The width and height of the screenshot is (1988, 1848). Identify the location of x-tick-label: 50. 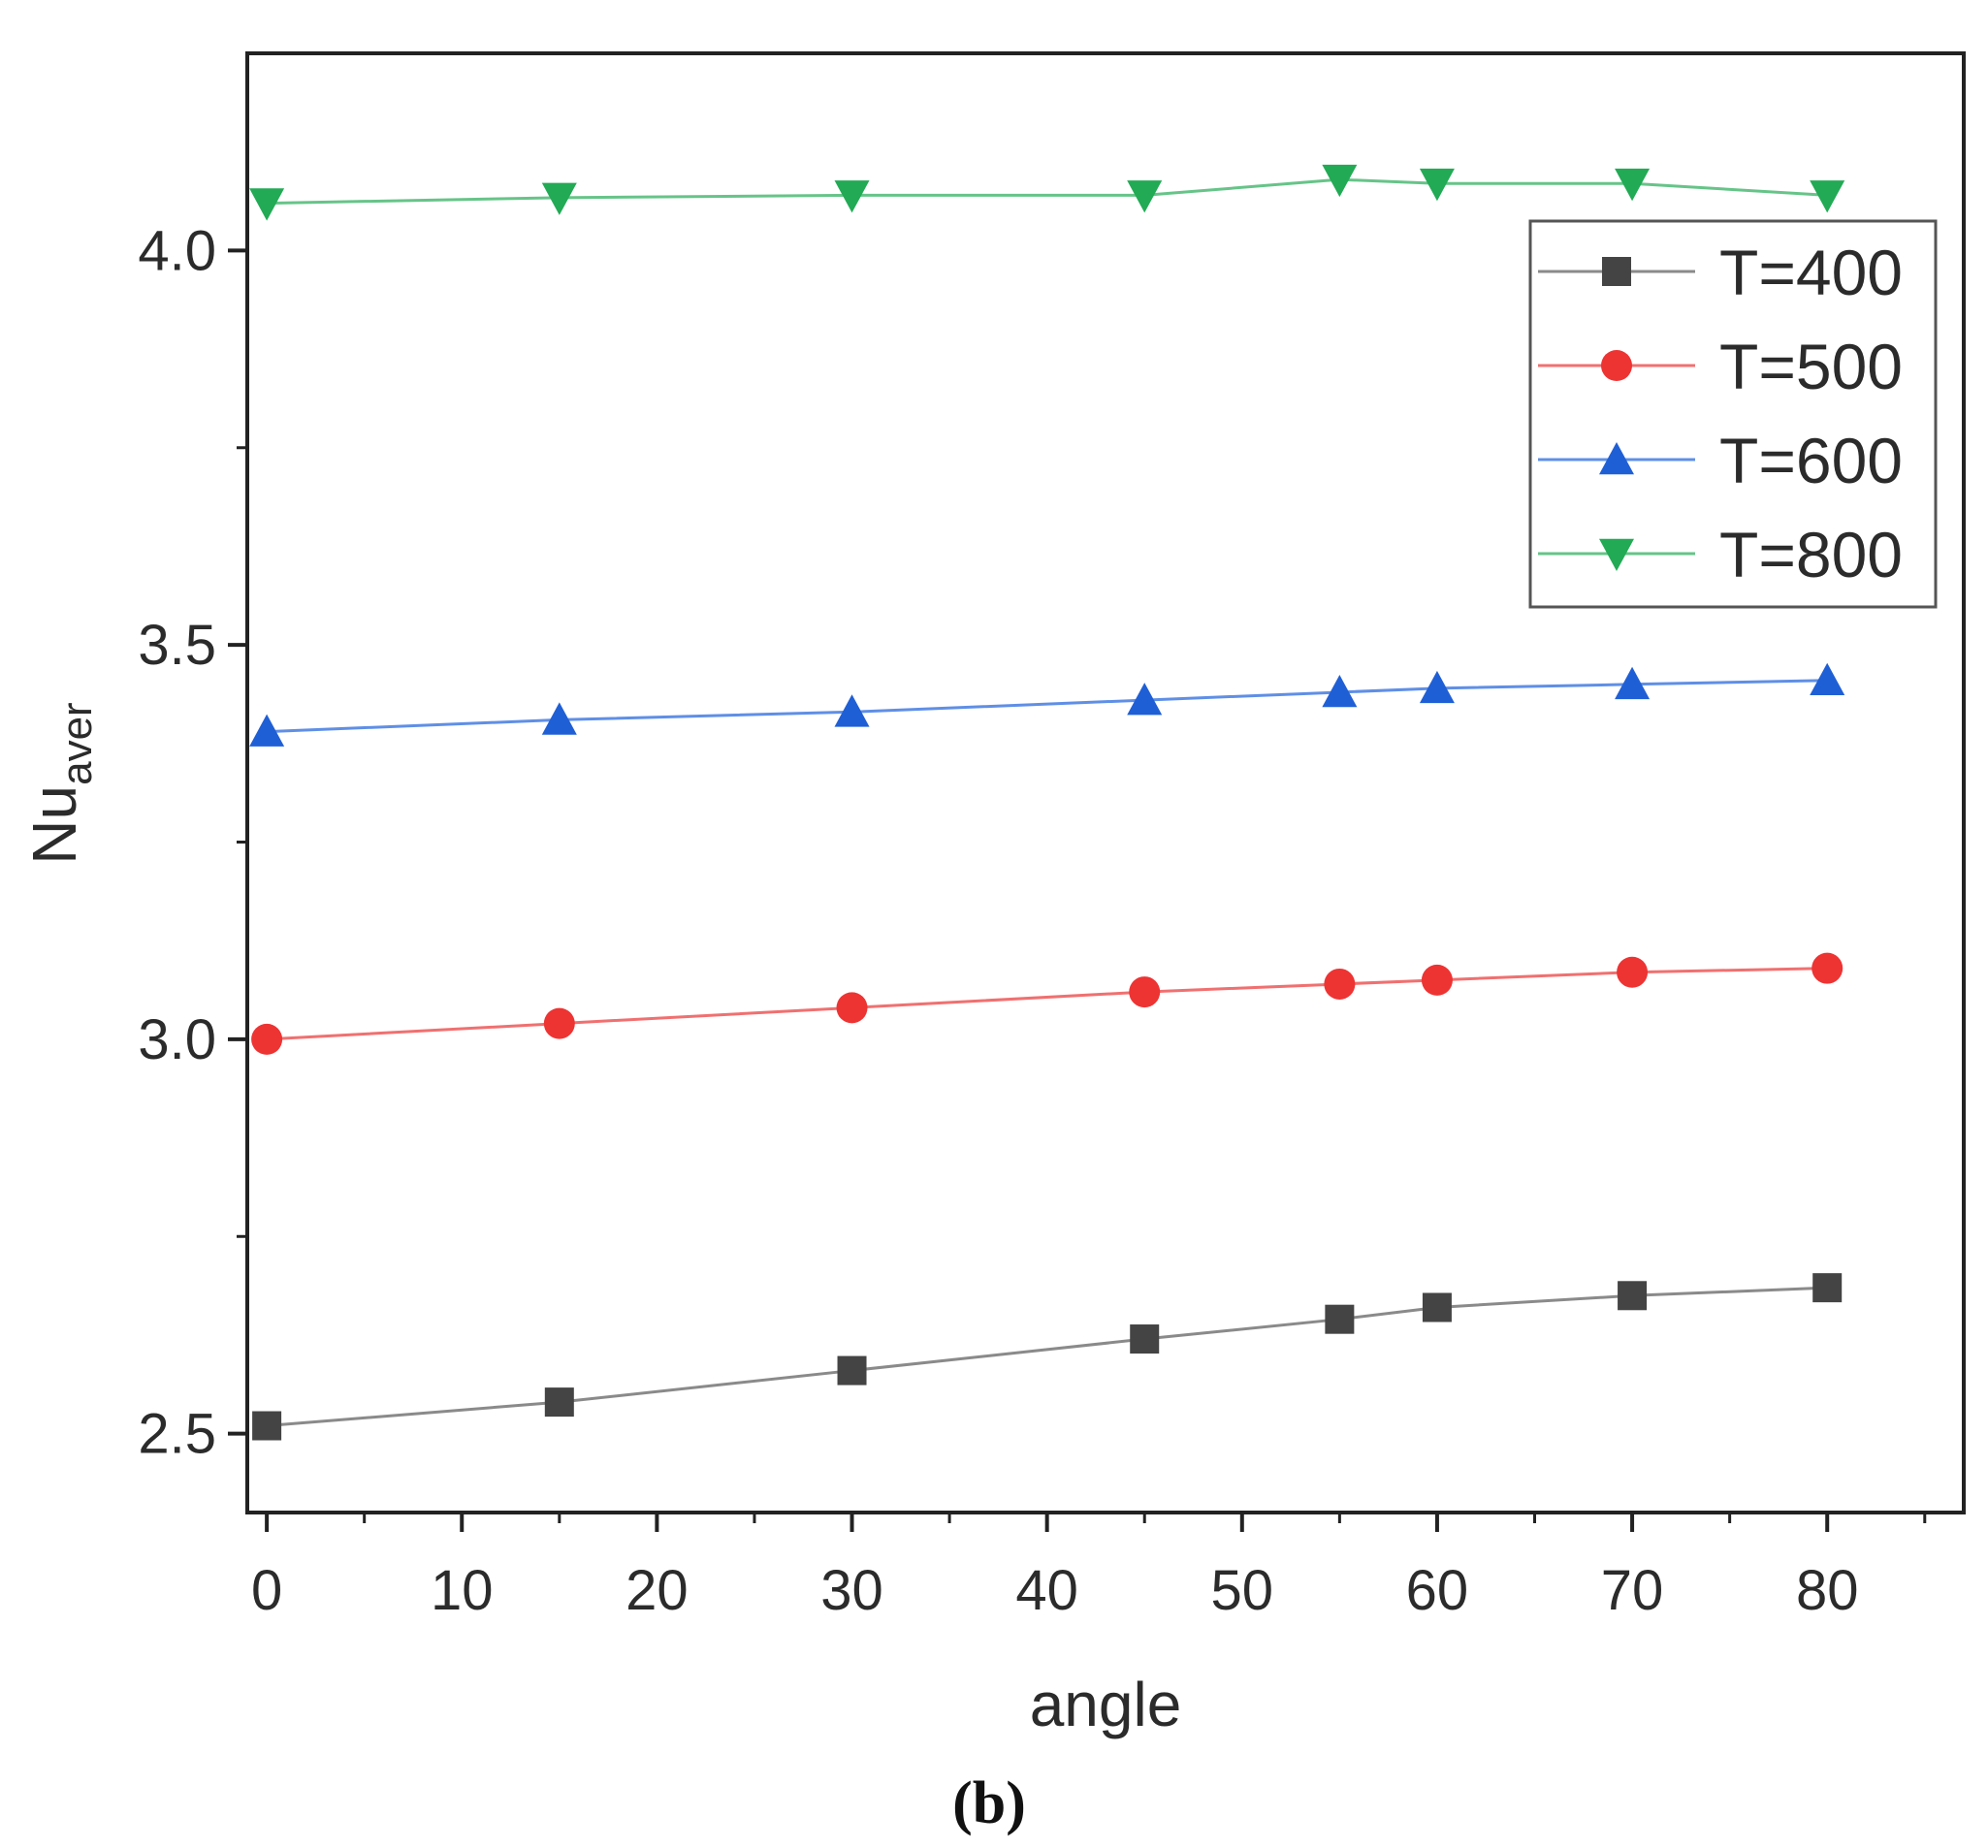
(1242, 1590).